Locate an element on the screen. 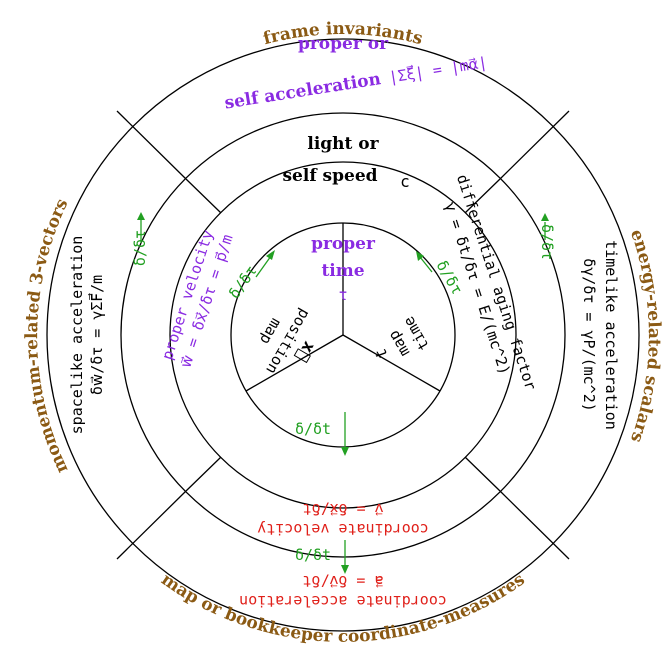 Image resolution: width=671 pixels, height=668 pixels. spacelike-acceleration-group: spacelike acceleration δw⃗/δτ = γΣF⃗/m is located at coordinates (87, 335).